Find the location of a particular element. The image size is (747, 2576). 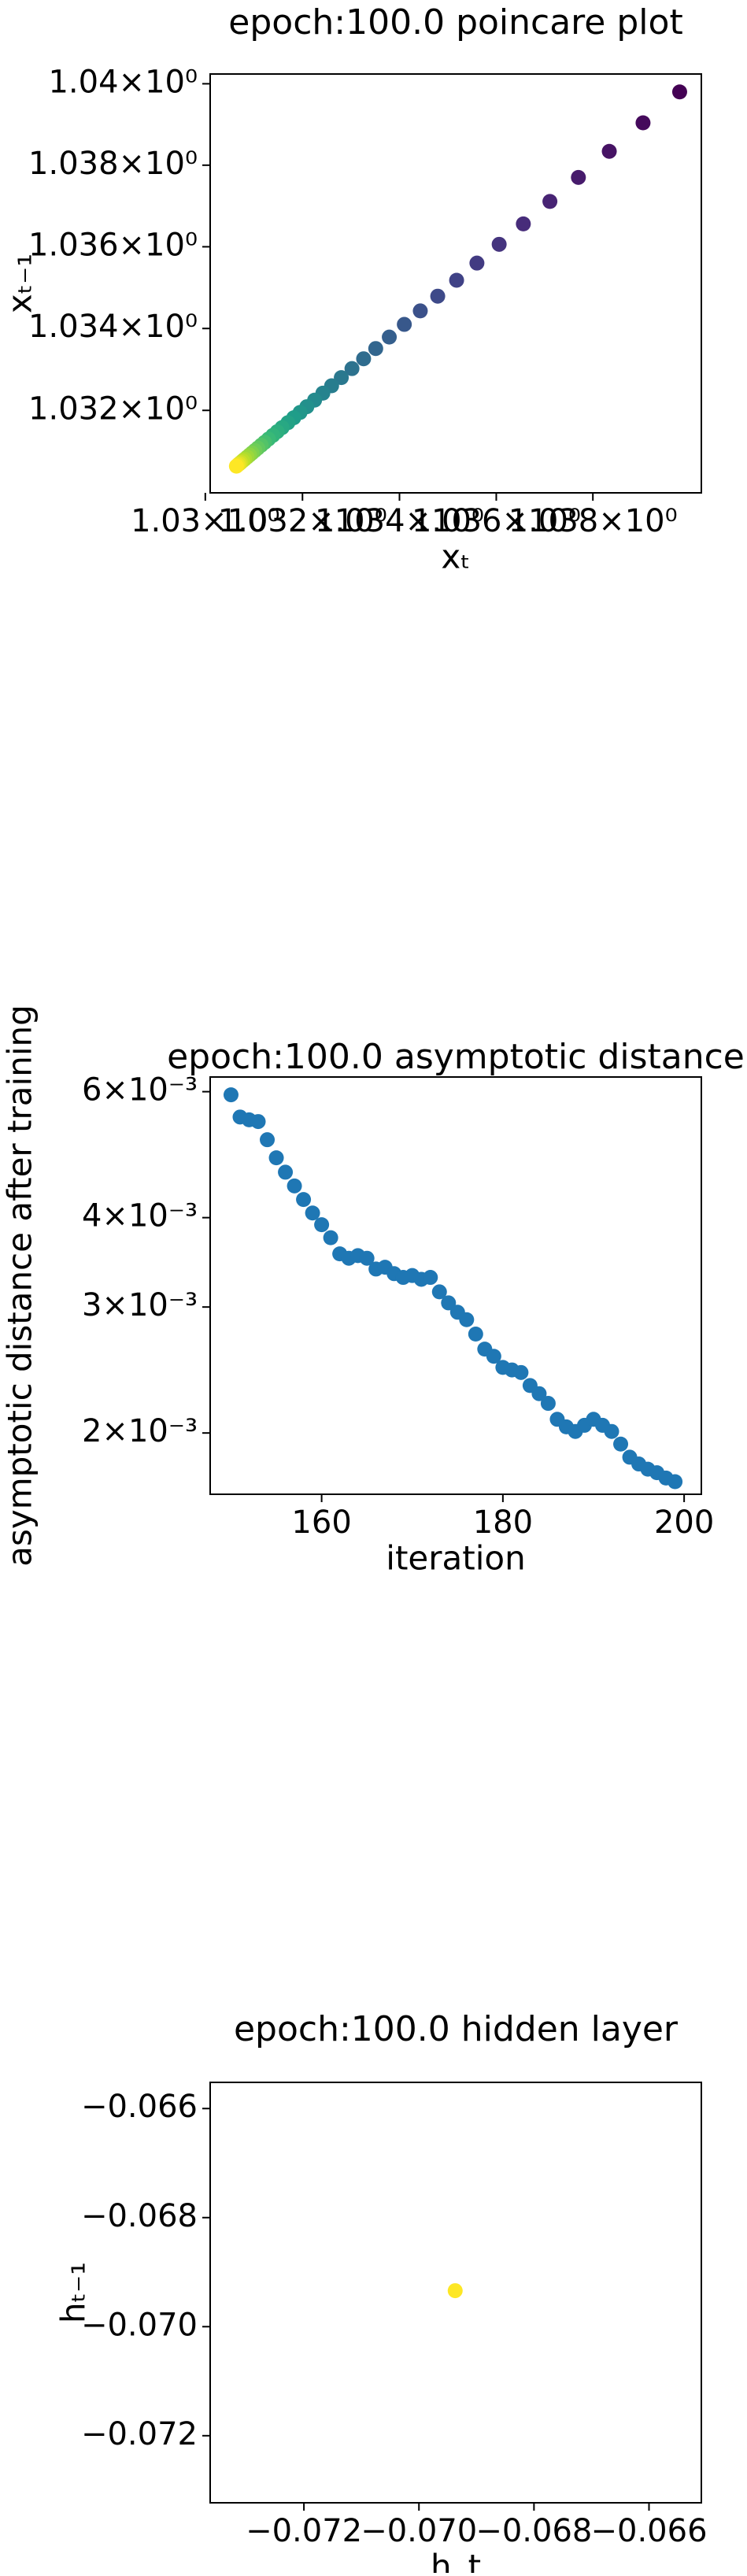

y-axis-label: hₜ₋₁ is located at coordinates (73, 2292).